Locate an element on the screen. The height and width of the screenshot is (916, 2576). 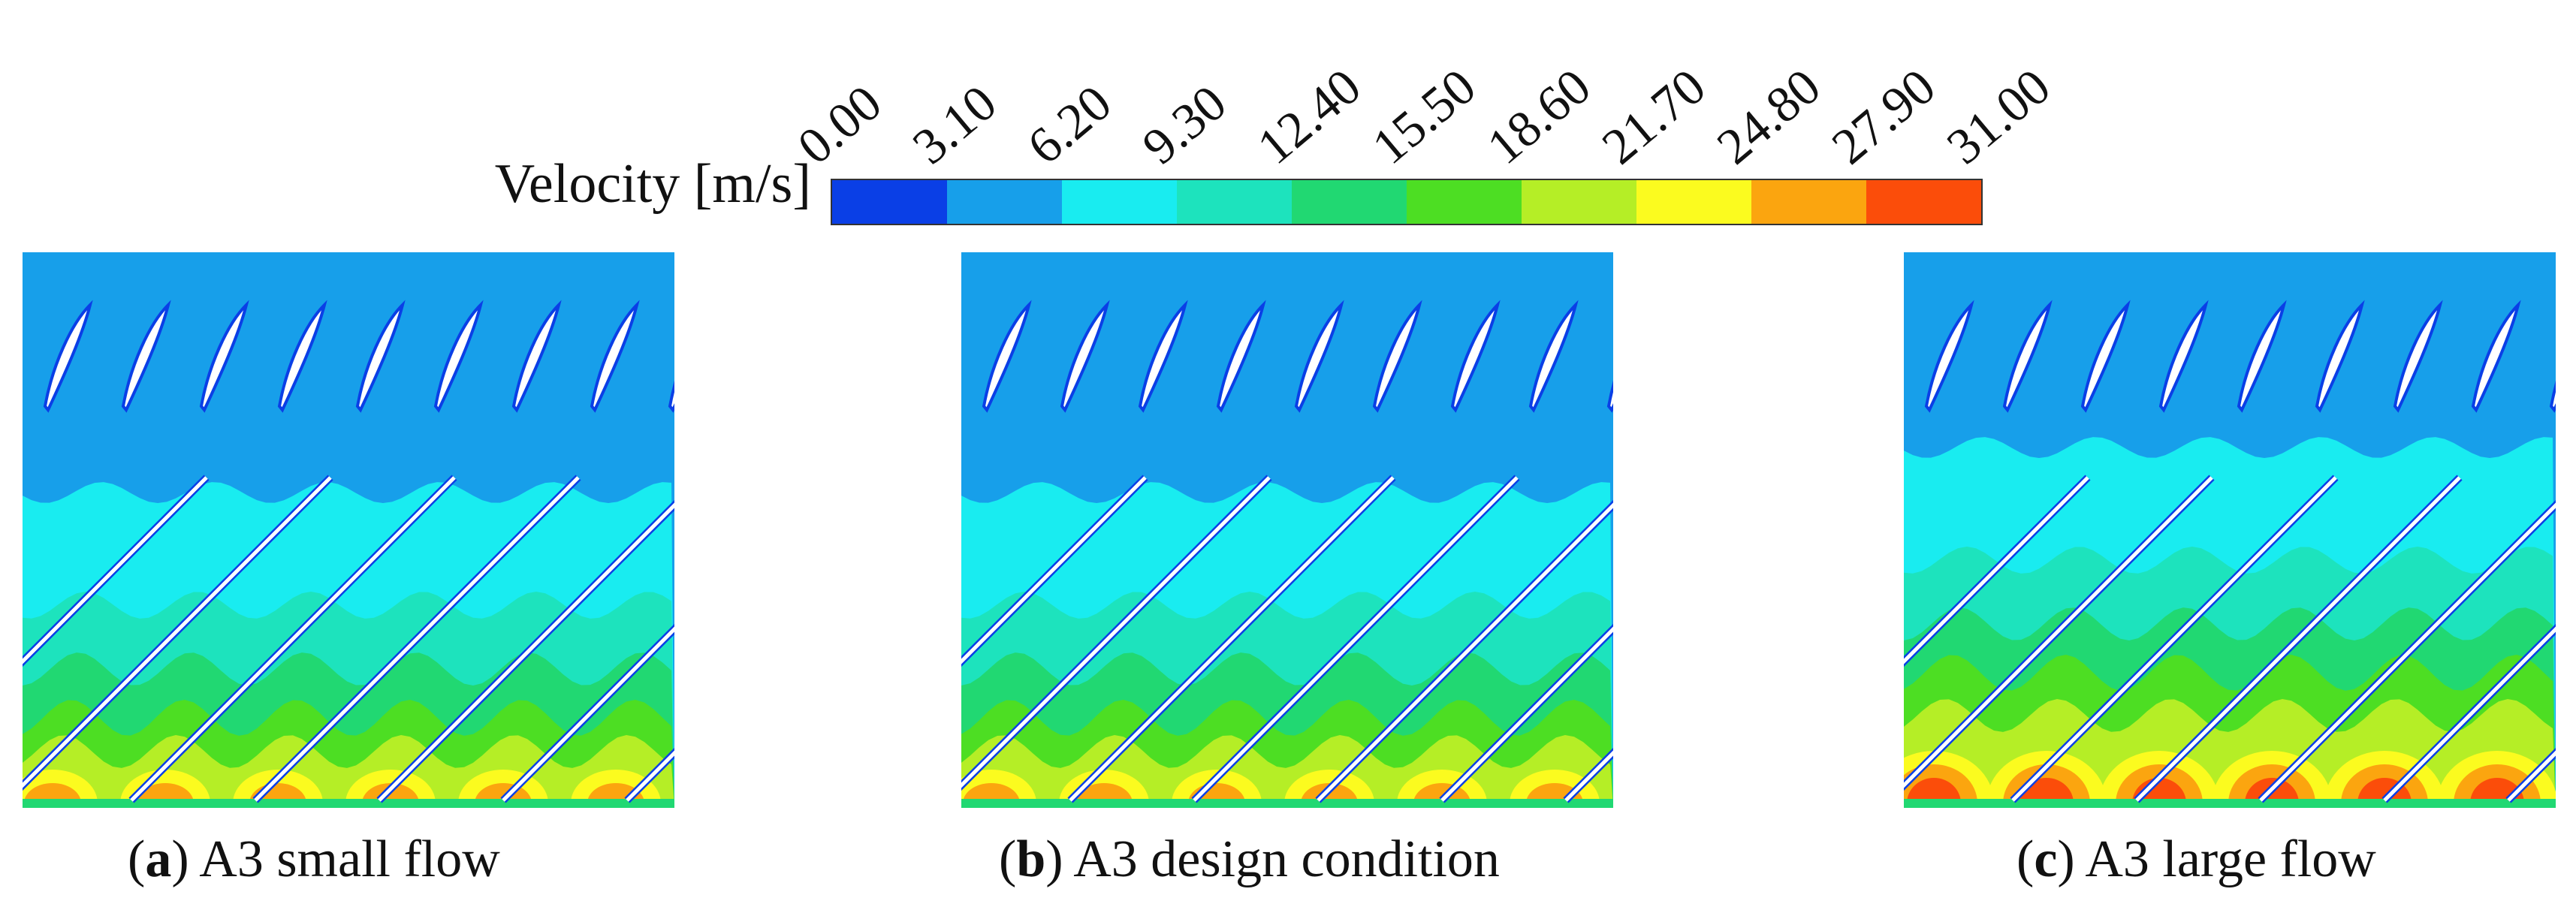
tick-label: 31.00 is located at coordinates (1998, 116).